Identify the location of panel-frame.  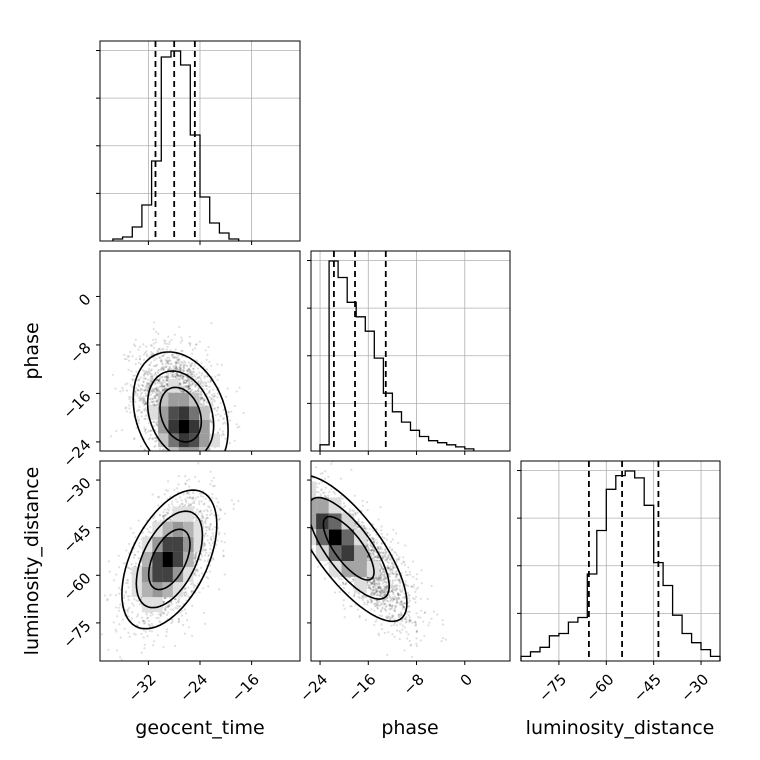
(200, 141).